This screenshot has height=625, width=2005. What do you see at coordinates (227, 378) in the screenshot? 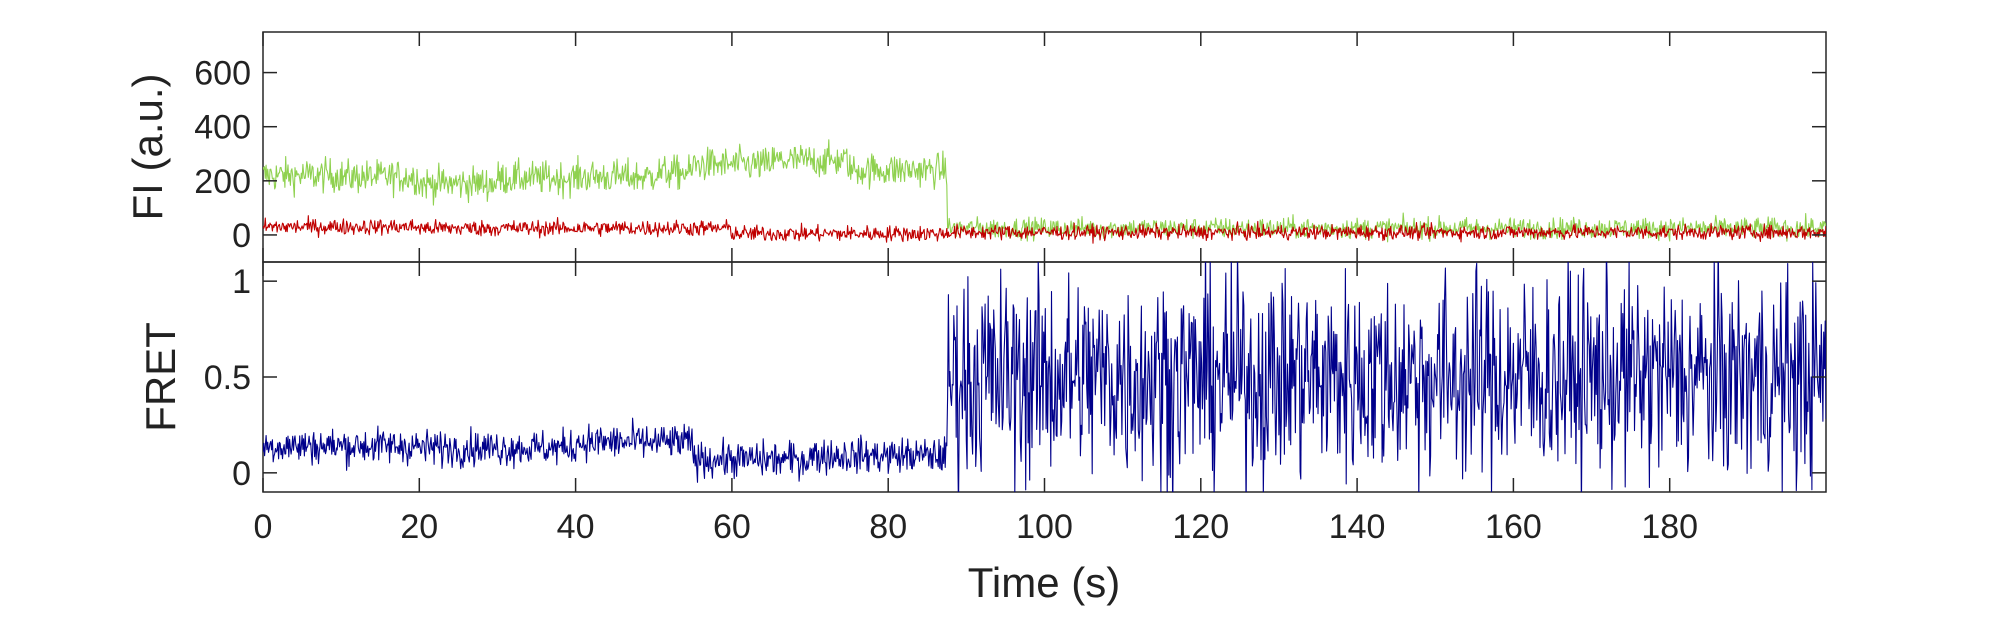
I see `y-tick-label: 0.5` at bounding box center [227, 378].